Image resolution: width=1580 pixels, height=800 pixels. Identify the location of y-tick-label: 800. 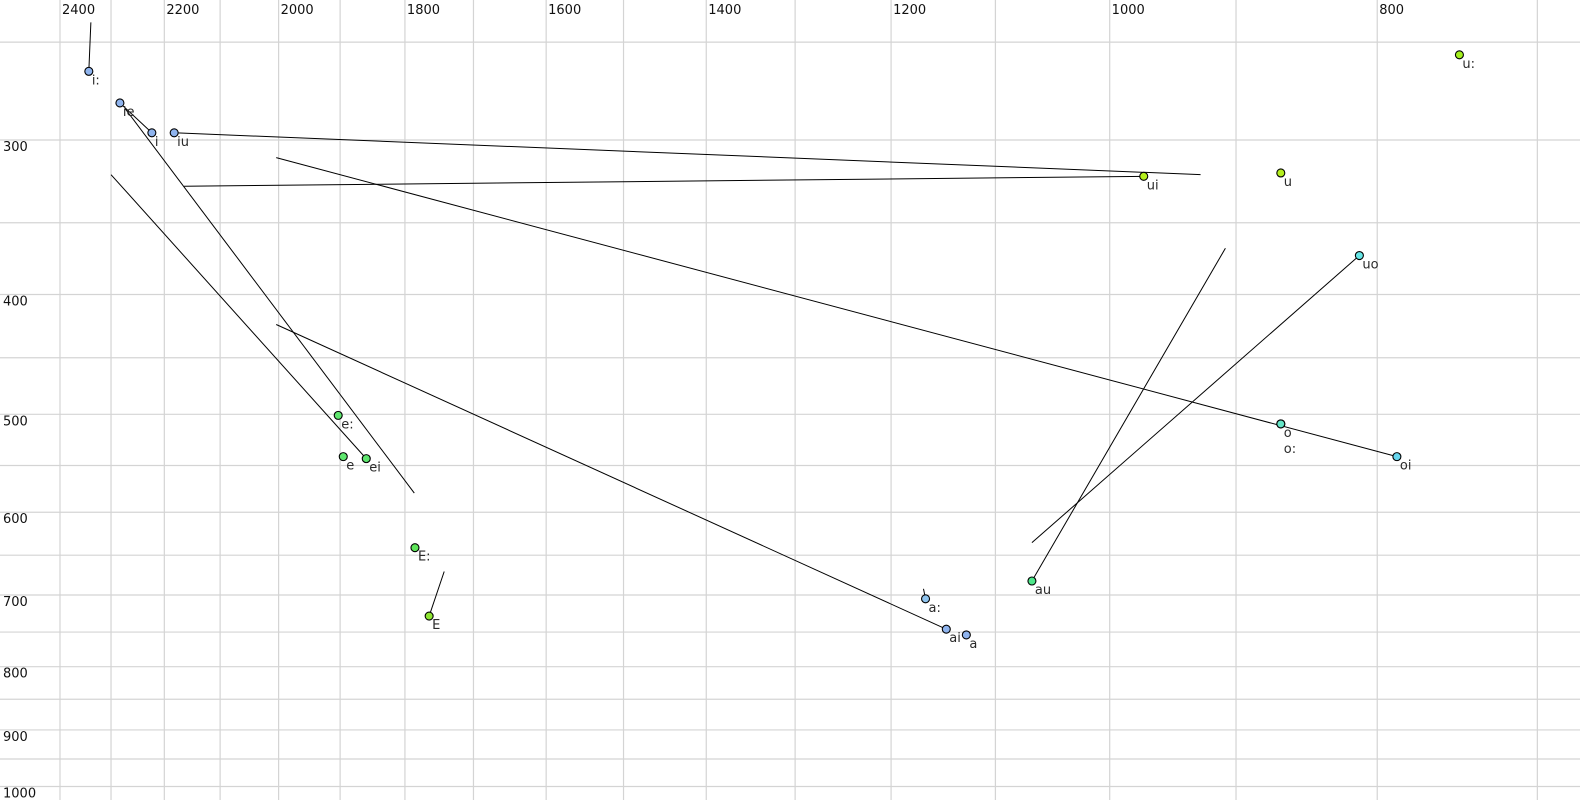
(15, 674).